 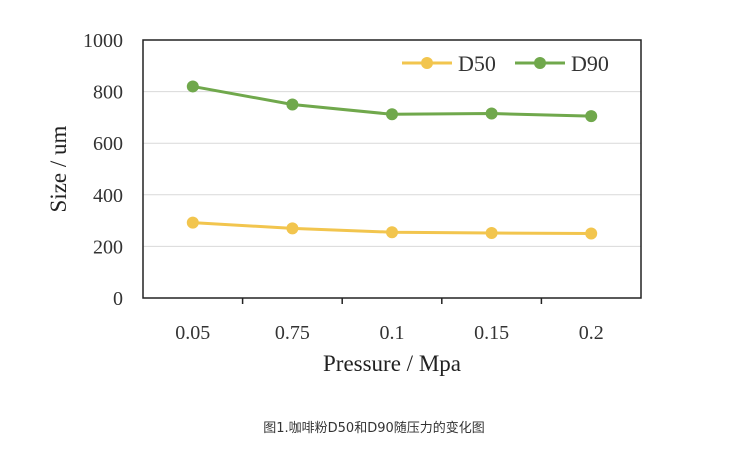 I want to click on x-tick-label: 0.05, so click(x=192, y=333).